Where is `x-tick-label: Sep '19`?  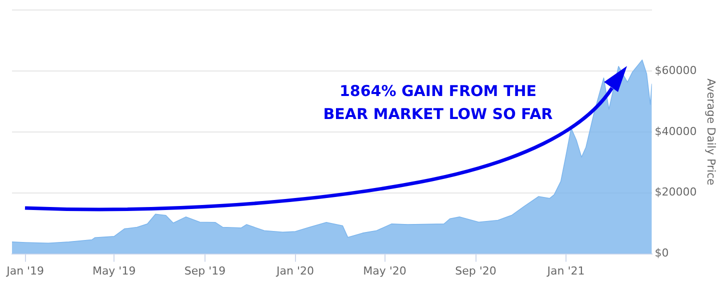 x-tick-label: Sep '19 is located at coordinates (205, 271).